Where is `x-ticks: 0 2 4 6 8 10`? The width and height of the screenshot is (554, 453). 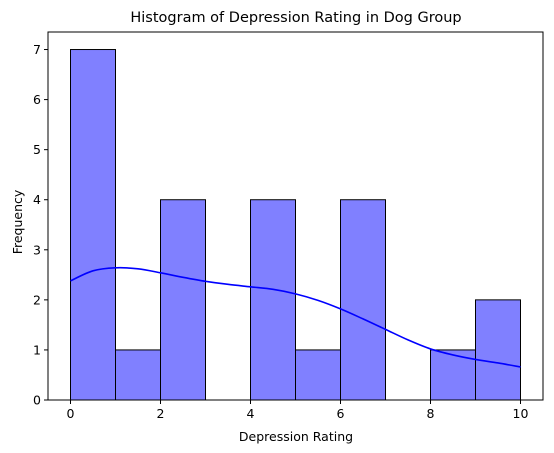
x-ticks: 0 2 4 6 8 10 is located at coordinates (298, 410).